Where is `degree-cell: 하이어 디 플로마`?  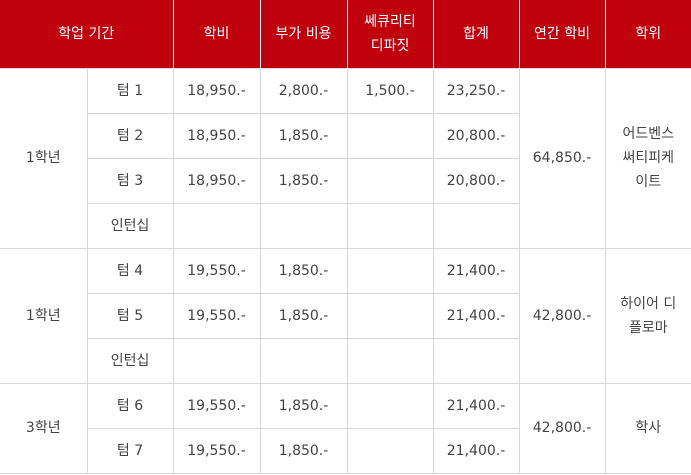 degree-cell: 하이어 디 플로마 is located at coordinates (647, 315).